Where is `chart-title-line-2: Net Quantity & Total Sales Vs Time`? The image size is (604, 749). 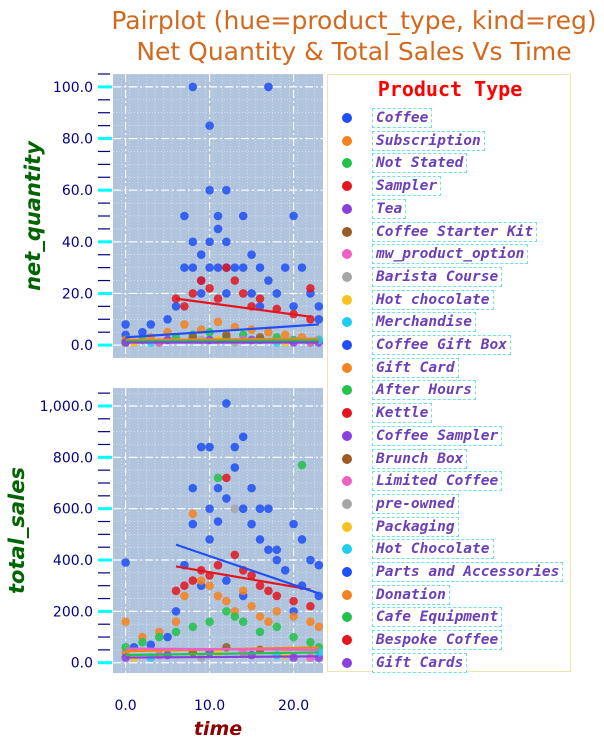 chart-title-line-2: Net Quantity & Total Sales Vs Time is located at coordinates (354, 51).